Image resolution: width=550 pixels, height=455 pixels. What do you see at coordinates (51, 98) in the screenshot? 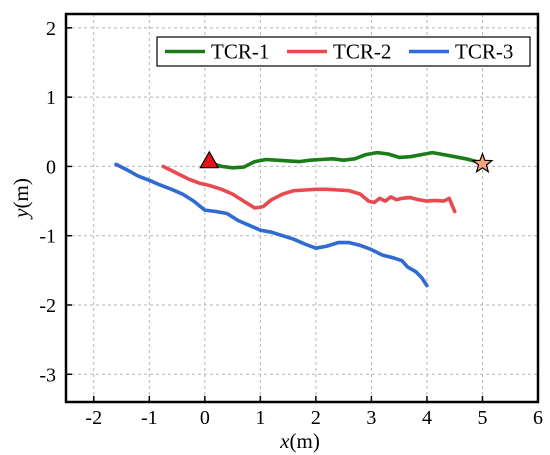
I see `y-tick-label: 1` at bounding box center [51, 98].